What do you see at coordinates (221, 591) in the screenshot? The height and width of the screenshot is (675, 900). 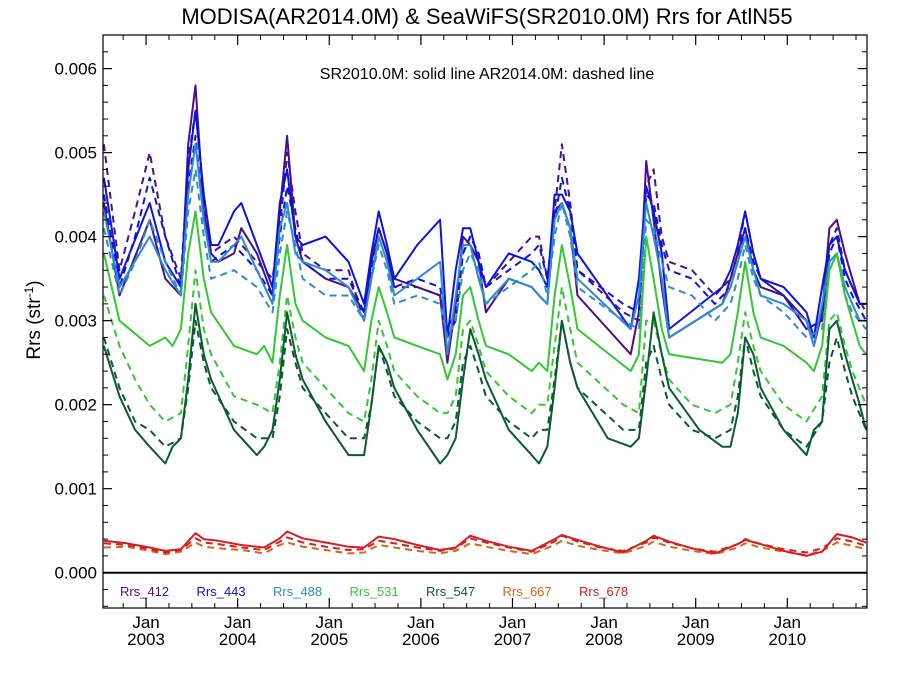 I see `legend-item-rrs-443: Rrs_443` at bounding box center [221, 591].